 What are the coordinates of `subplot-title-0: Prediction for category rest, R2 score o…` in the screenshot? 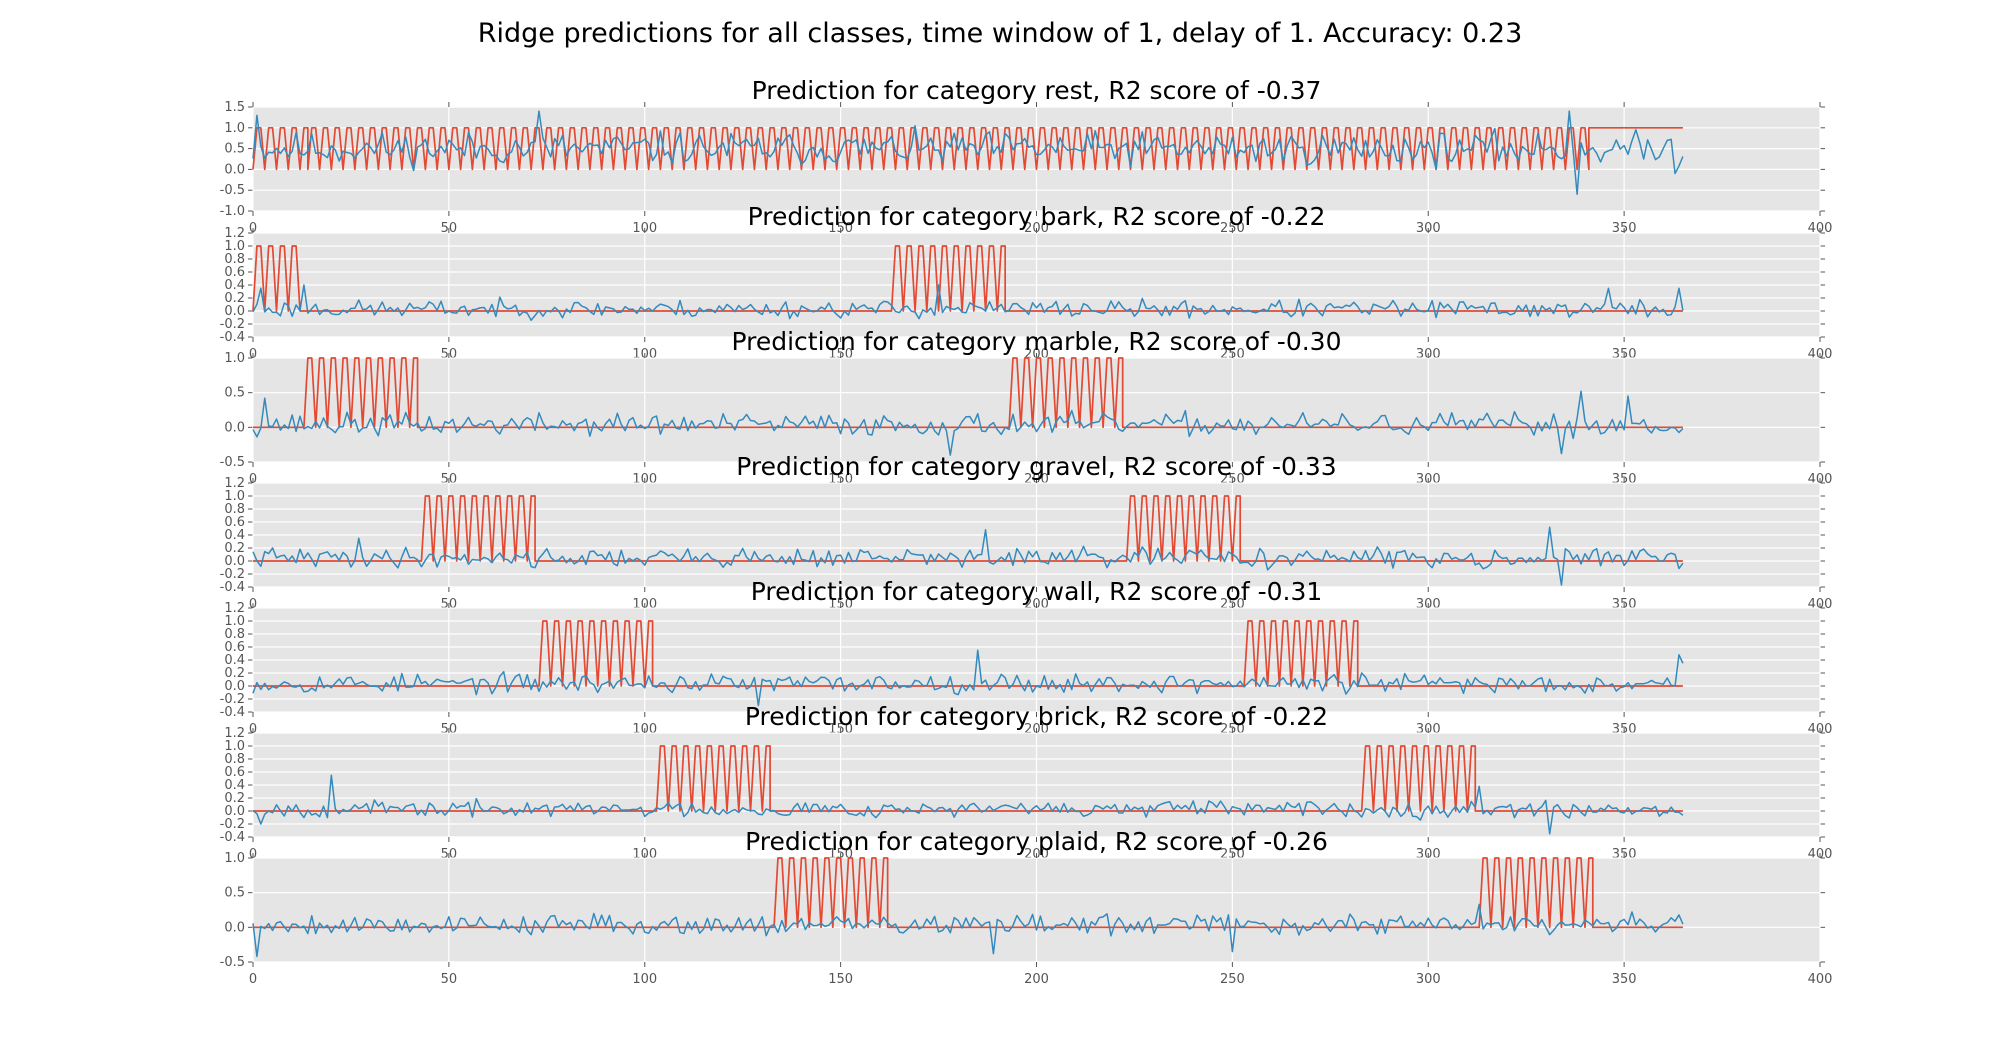 It's located at (1037, 90).